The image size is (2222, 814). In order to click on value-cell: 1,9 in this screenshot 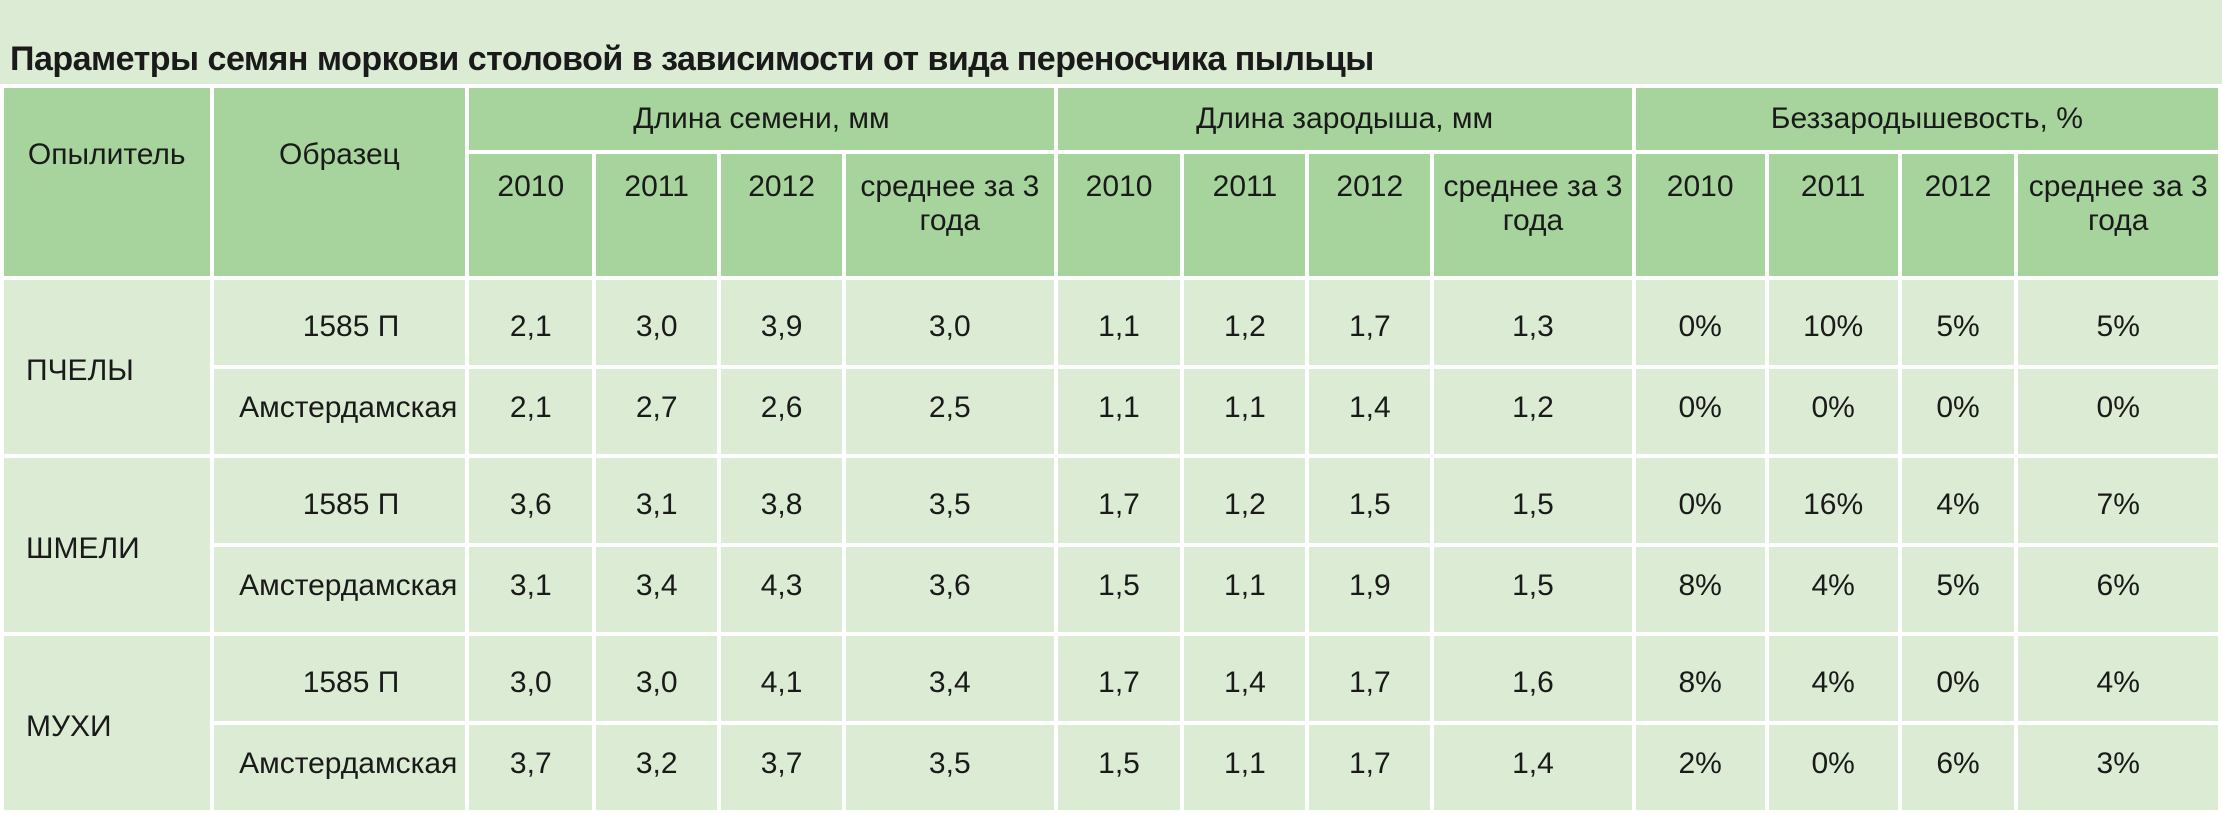, I will do `click(1370, 589)`.